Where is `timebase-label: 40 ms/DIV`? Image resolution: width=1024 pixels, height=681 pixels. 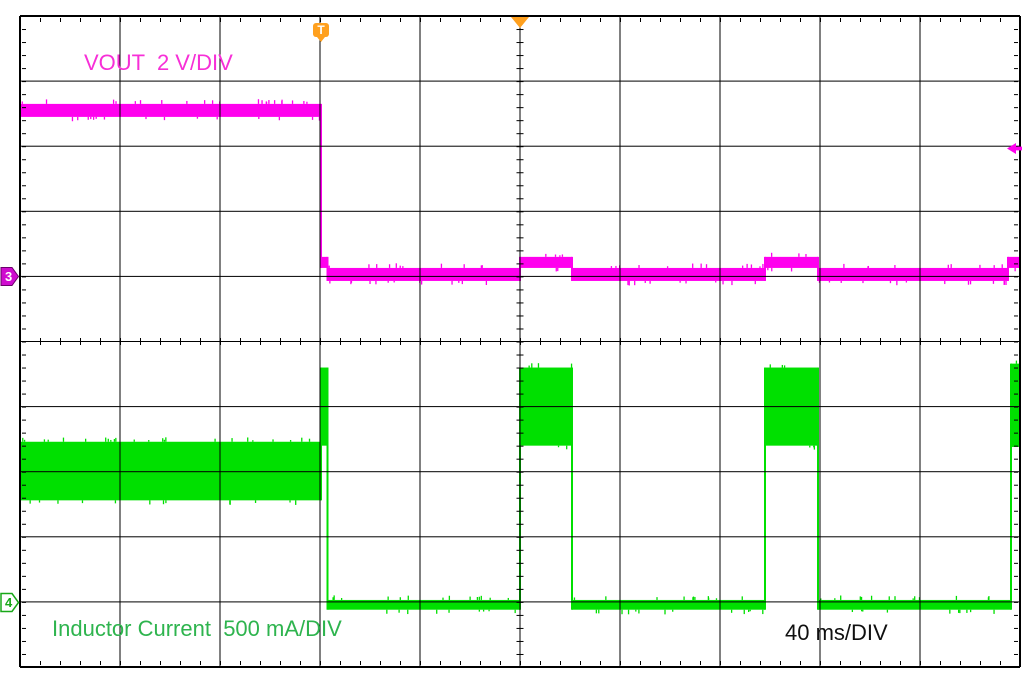
timebase-label: 40 ms/DIV is located at coordinates (836, 632).